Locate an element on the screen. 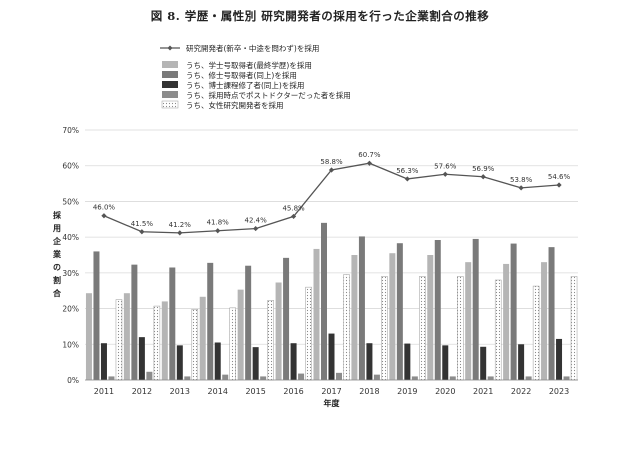 The height and width of the screenshot is (456, 640). y-tick-label: 20% is located at coordinates (70, 309).